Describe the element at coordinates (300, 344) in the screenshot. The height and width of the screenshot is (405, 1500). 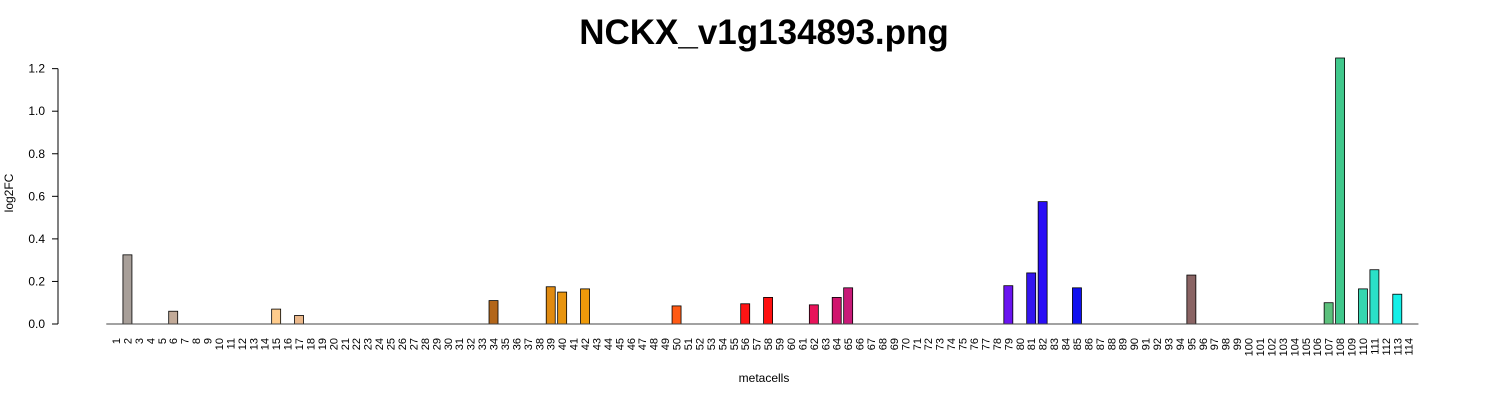
I see `x-tick-label: 17` at that location.